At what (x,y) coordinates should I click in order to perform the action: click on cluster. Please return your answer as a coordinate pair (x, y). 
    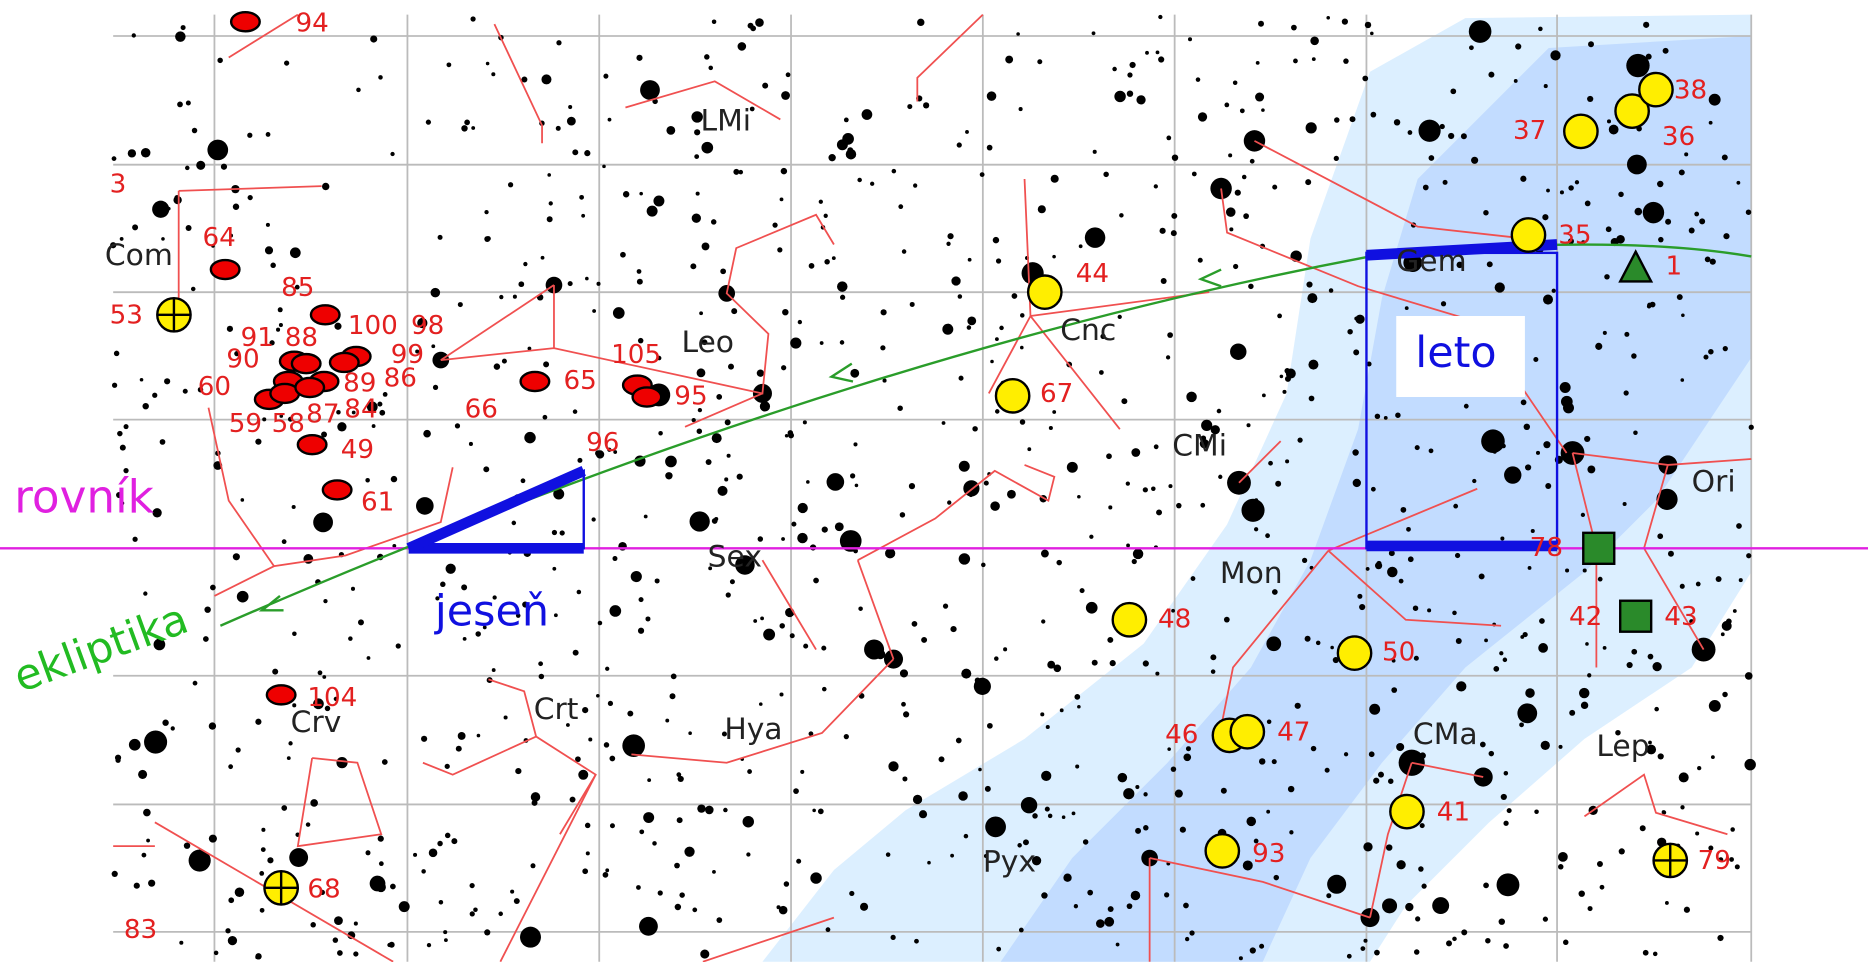
    Looking at the image, I should click on (1528, 235).